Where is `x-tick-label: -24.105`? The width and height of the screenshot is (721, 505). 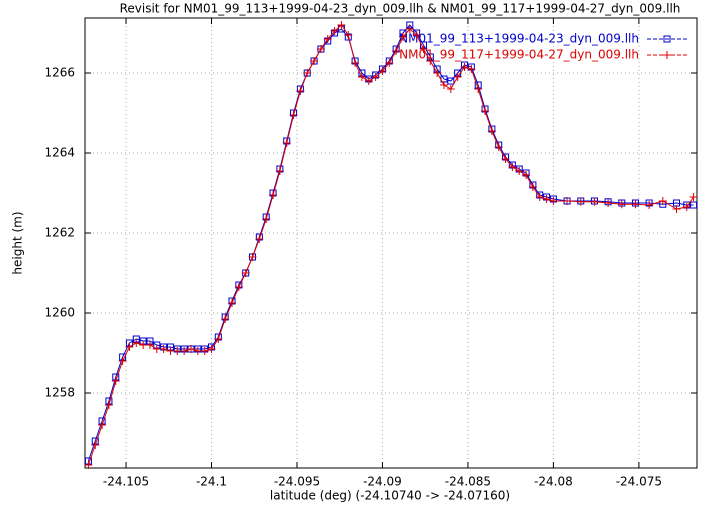 x-tick-label: -24.105 is located at coordinates (126, 482).